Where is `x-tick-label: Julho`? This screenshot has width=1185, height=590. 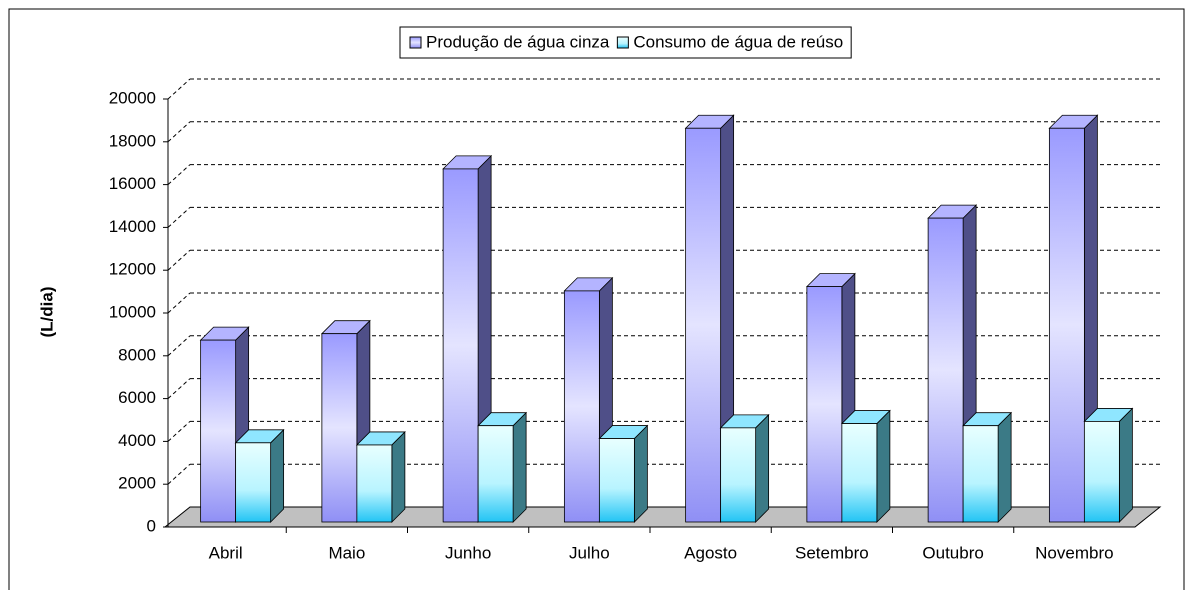 x-tick-label: Julho is located at coordinates (589, 552).